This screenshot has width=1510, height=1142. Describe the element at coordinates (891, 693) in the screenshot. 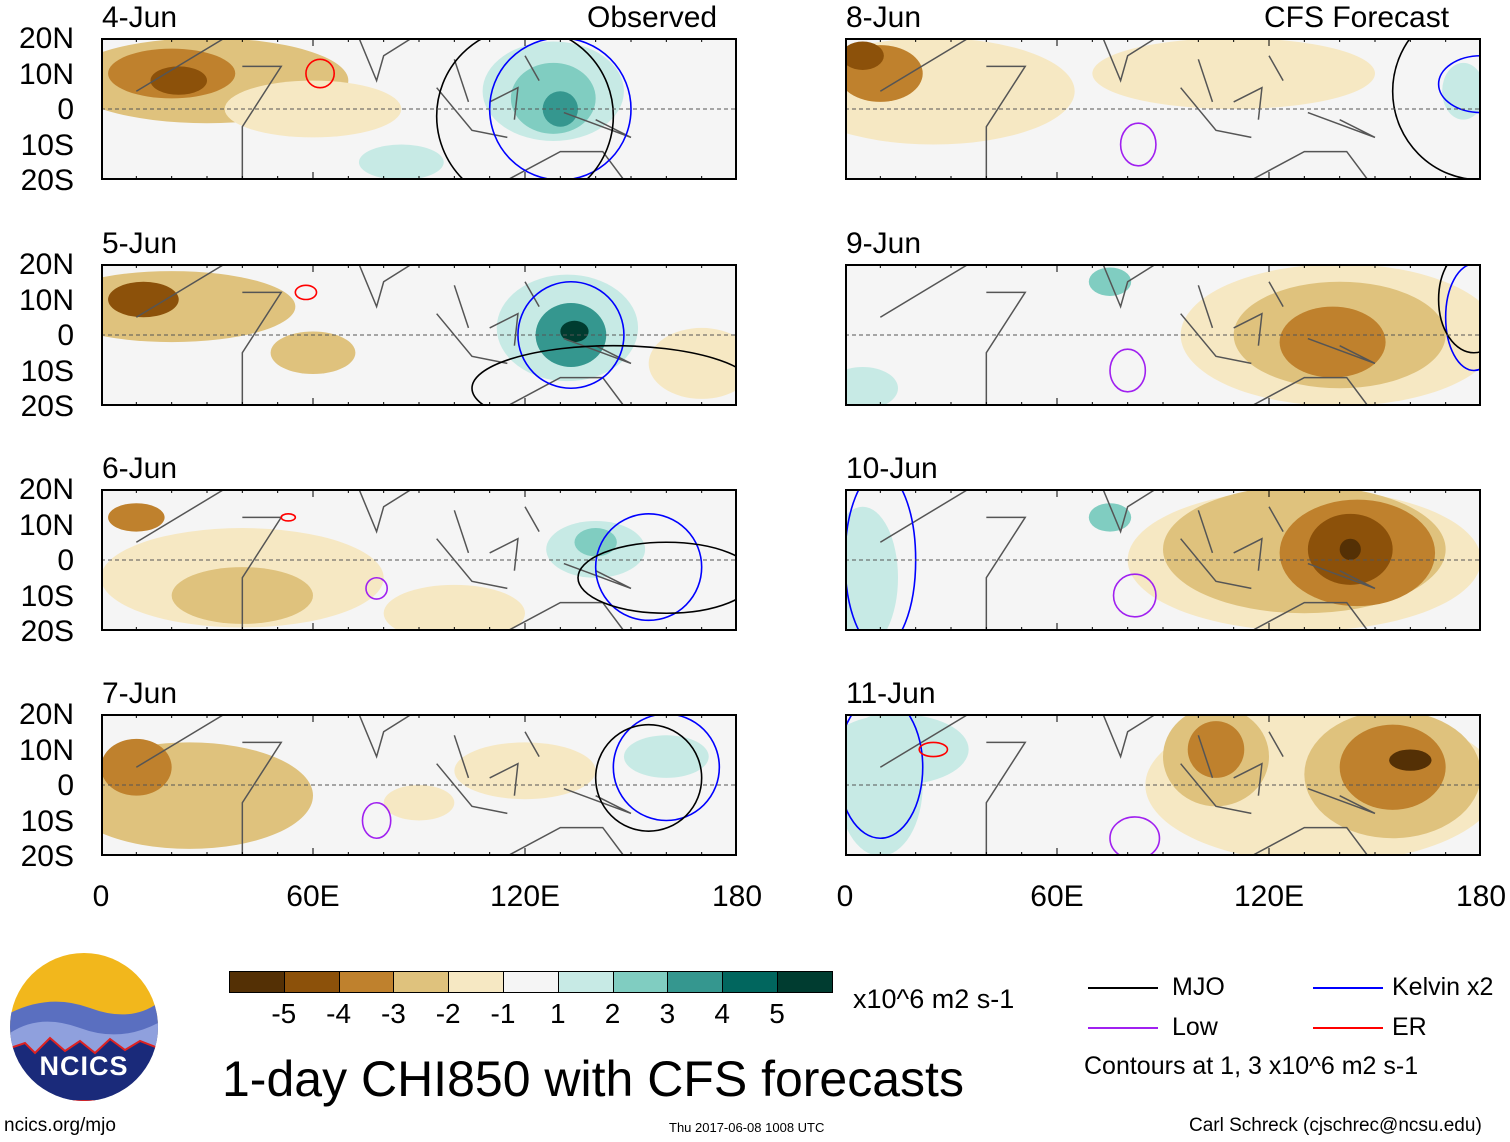

I see `panel-date-label: 11-Jun` at that location.